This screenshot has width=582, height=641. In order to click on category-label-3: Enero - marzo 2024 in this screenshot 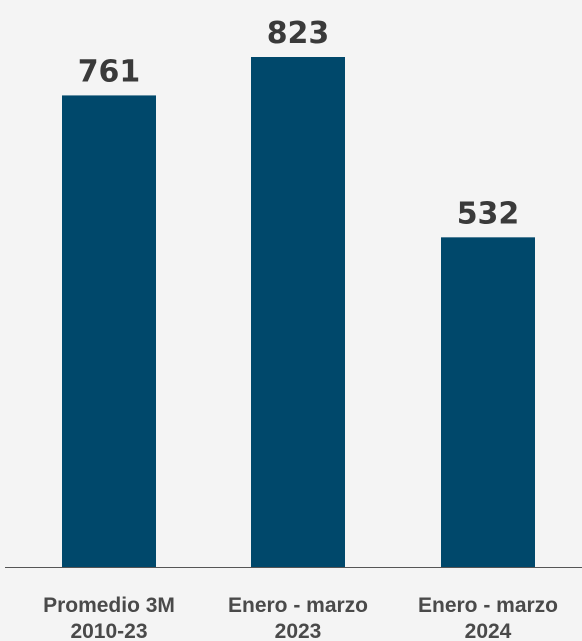, I will do `click(488, 617)`.